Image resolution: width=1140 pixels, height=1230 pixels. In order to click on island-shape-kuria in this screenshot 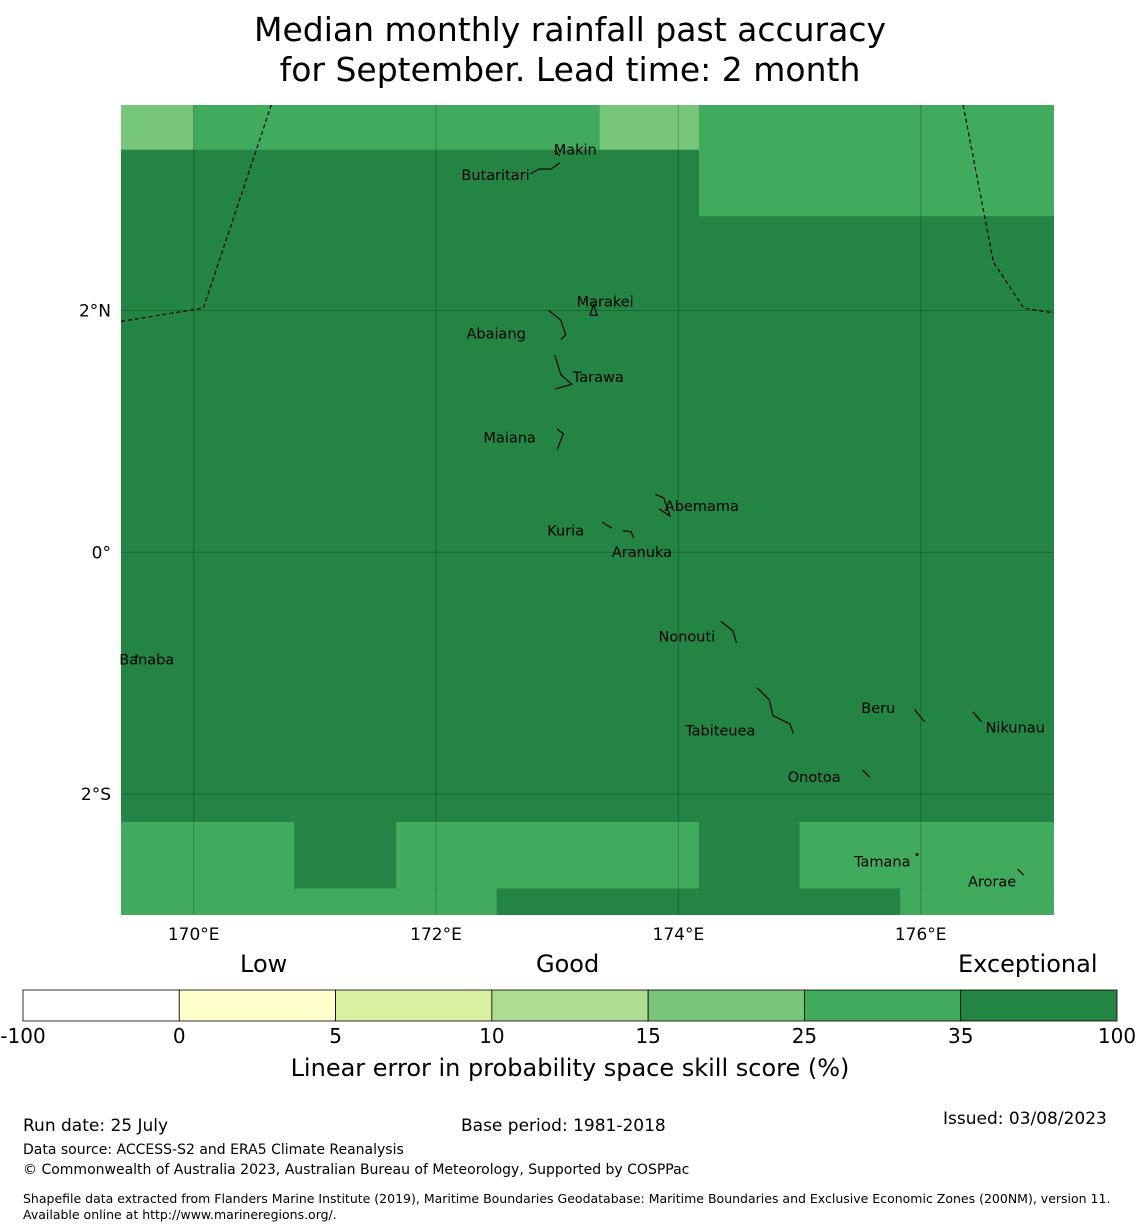, I will do `click(607, 525)`.